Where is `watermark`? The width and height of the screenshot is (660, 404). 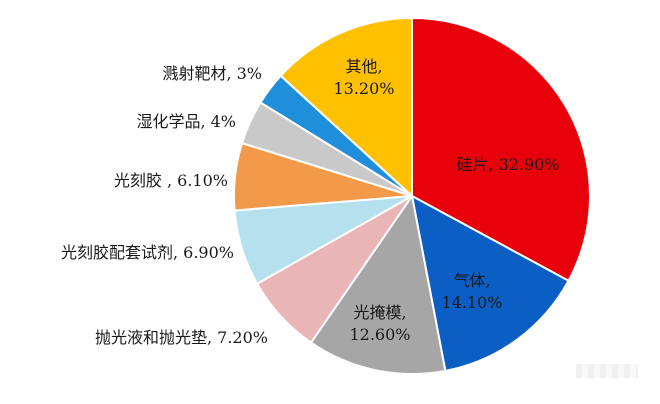
watermark is located at coordinates (607, 371).